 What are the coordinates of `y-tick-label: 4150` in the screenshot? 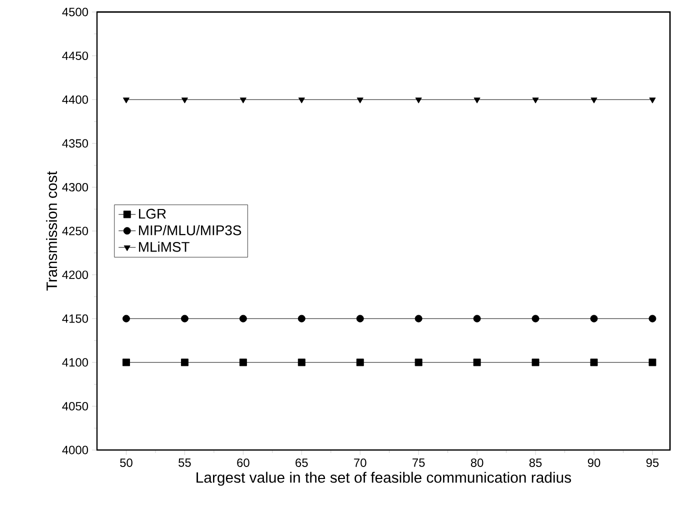 It's located at (75, 318).